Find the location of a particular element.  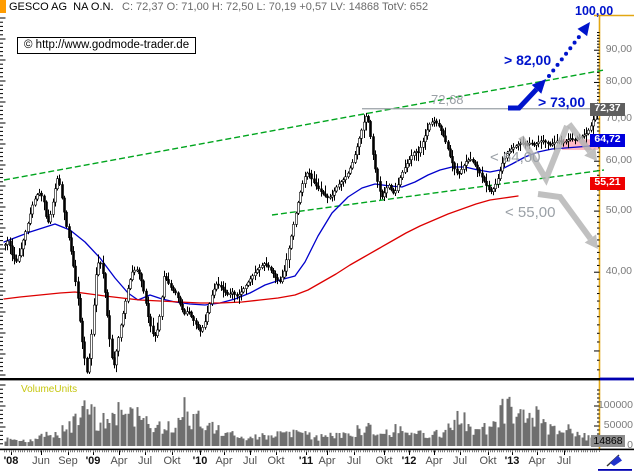

flag-icon-button is located at coordinates (616, 460).